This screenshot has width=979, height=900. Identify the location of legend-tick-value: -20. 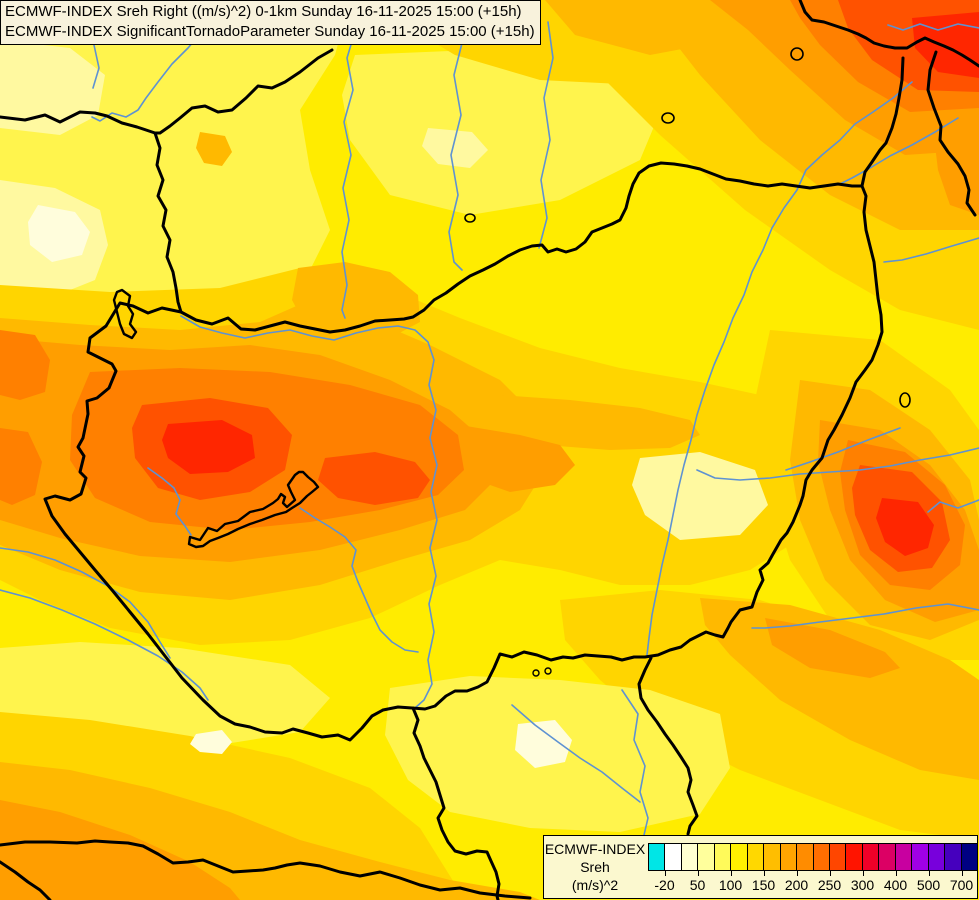
(664, 885).